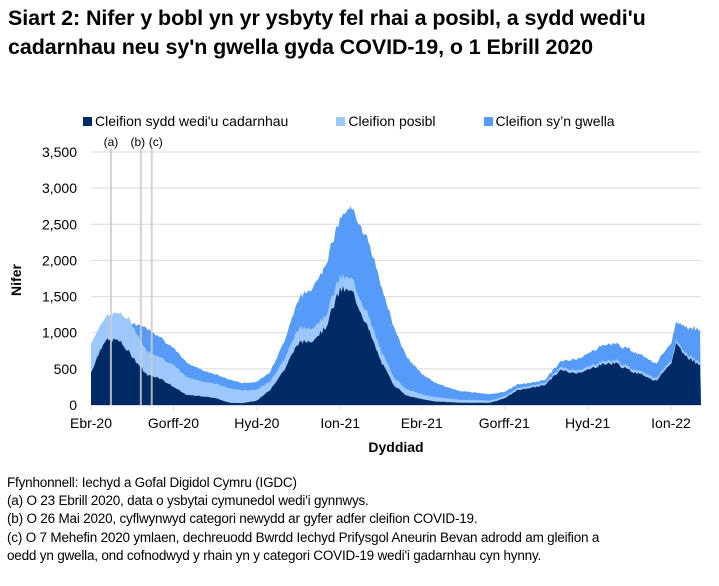 The height and width of the screenshot is (586, 719). What do you see at coordinates (59, 224) in the screenshot?
I see `y-tick-label: 2,500` at bounding box center [59, 224].